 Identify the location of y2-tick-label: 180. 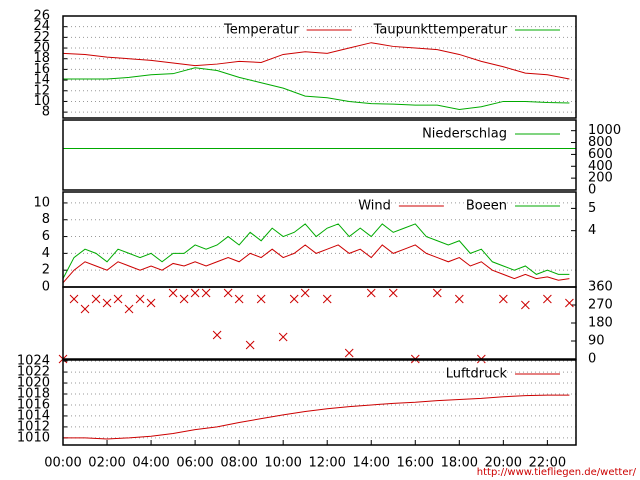
(600, 323).